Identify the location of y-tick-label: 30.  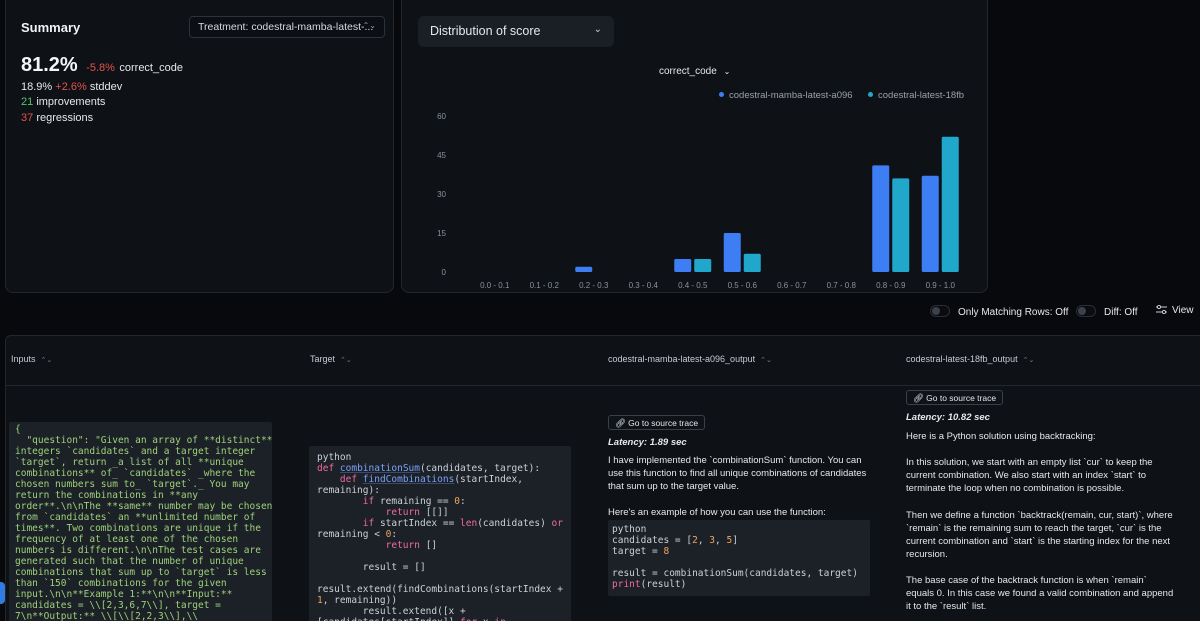
(441, 194).